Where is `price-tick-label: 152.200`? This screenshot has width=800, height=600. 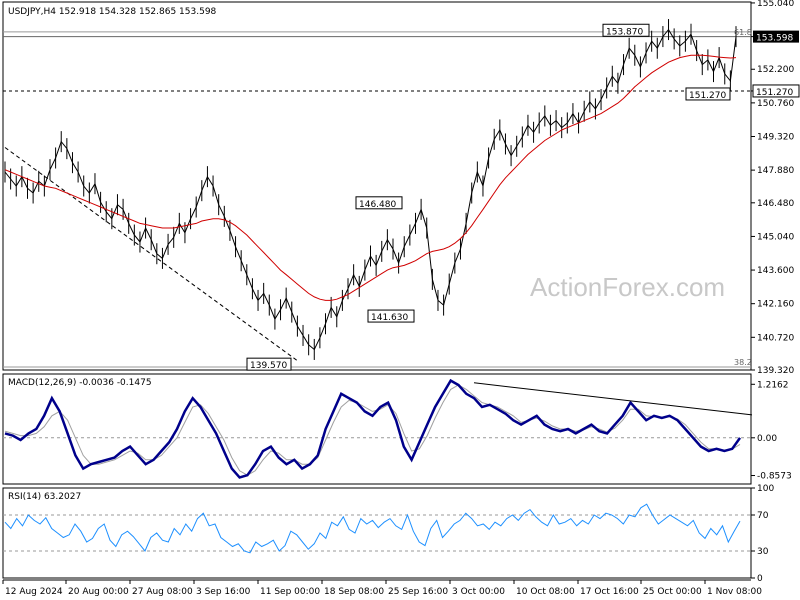 price-tick-label: 152.200 is located at coordinates (775, 70).